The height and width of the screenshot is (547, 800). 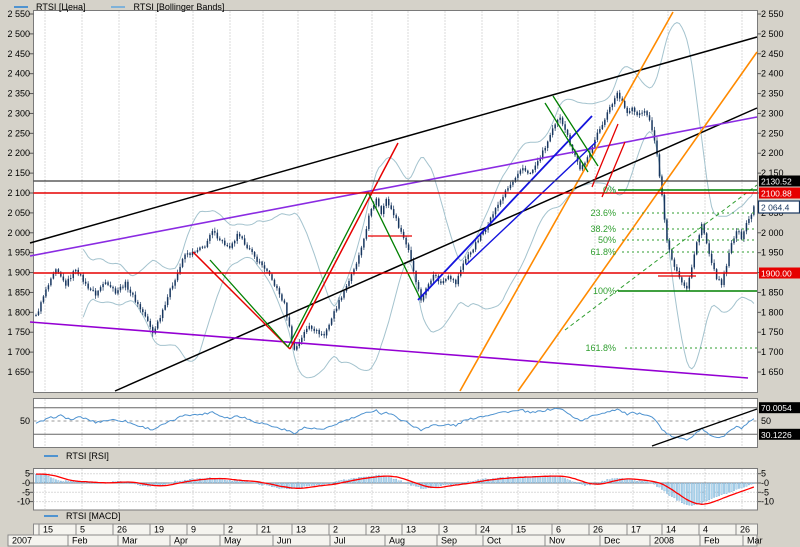 What do you see at coordinates (603, 252) in the screenshot?
I see `svg-text: 61.8%` at bounding box center [603, 252].